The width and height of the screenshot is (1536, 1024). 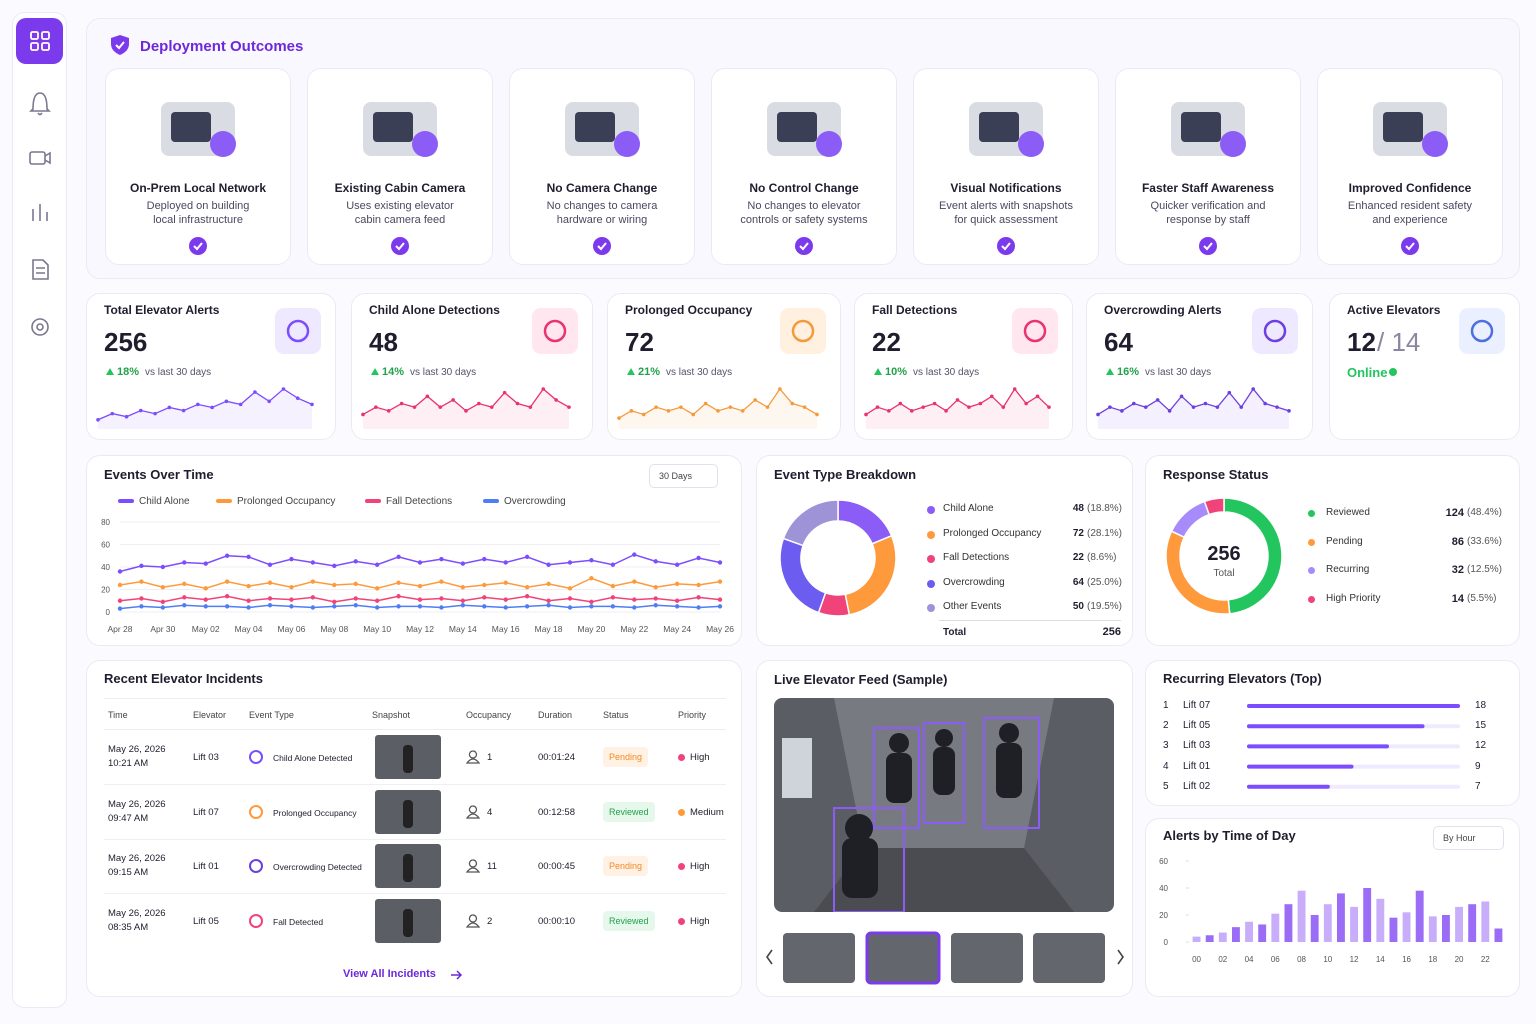 I want to click on view-all-link: View All Incidents, so click(x=389, y=974).